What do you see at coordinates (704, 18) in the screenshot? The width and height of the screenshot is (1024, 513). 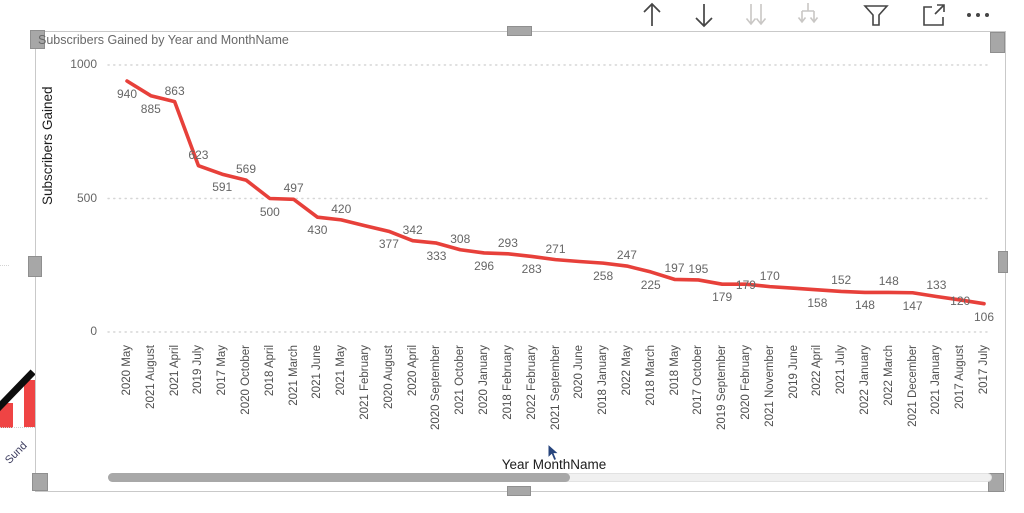 I see `arrow-down-icon` at bounding box center [704, 18].